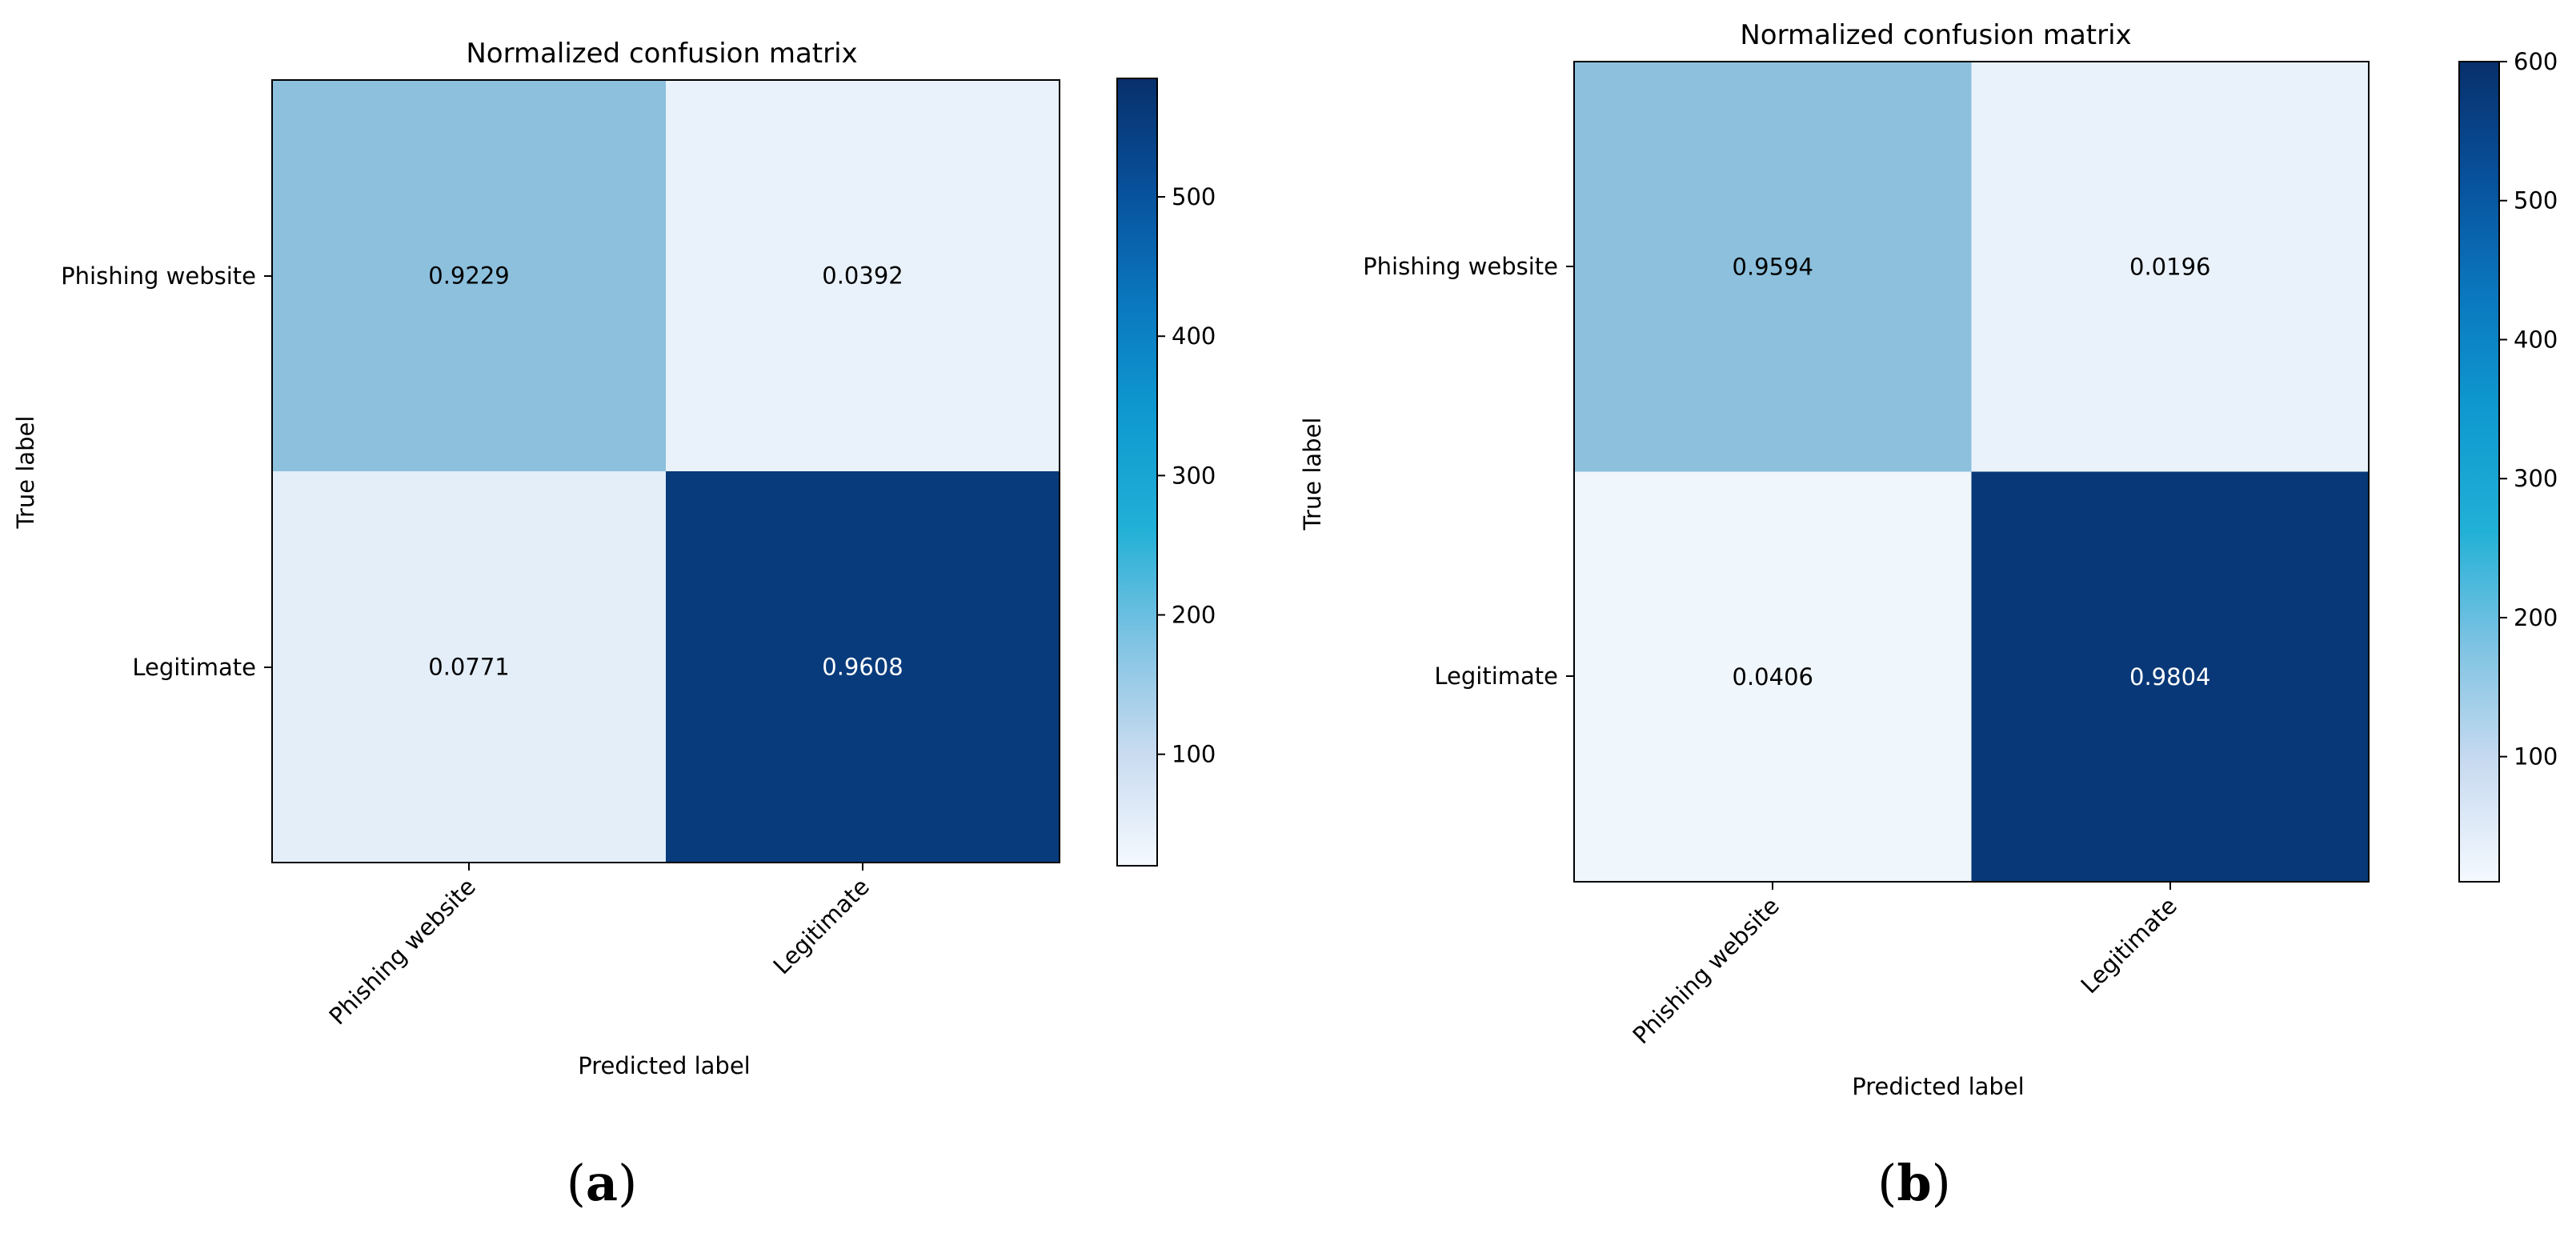  I want to click on cell-value-label: 0.0406, so click(1773, 677).